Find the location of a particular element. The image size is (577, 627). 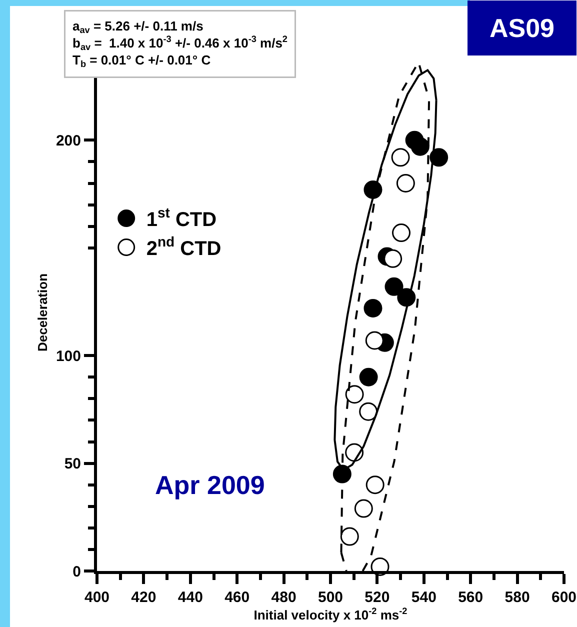

x-tick-label: 400 is located at coordinates (97, 597).